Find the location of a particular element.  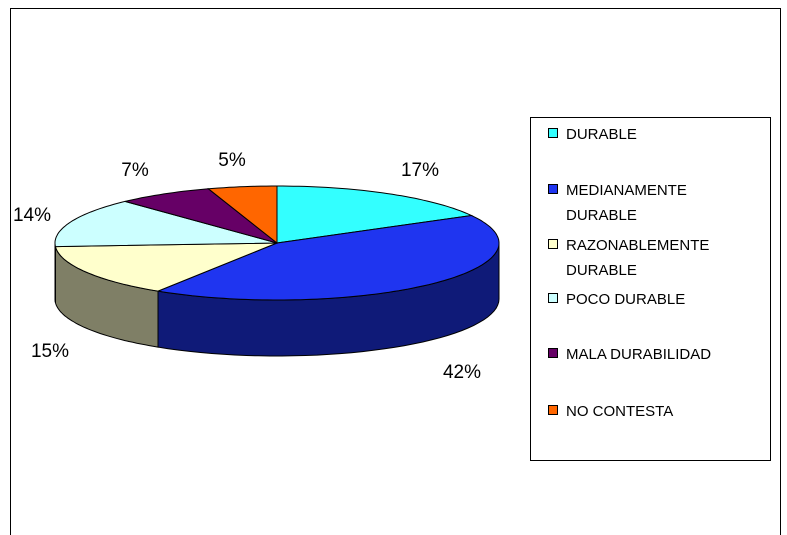

data-label: 7% is located at coordinates (135, 170).